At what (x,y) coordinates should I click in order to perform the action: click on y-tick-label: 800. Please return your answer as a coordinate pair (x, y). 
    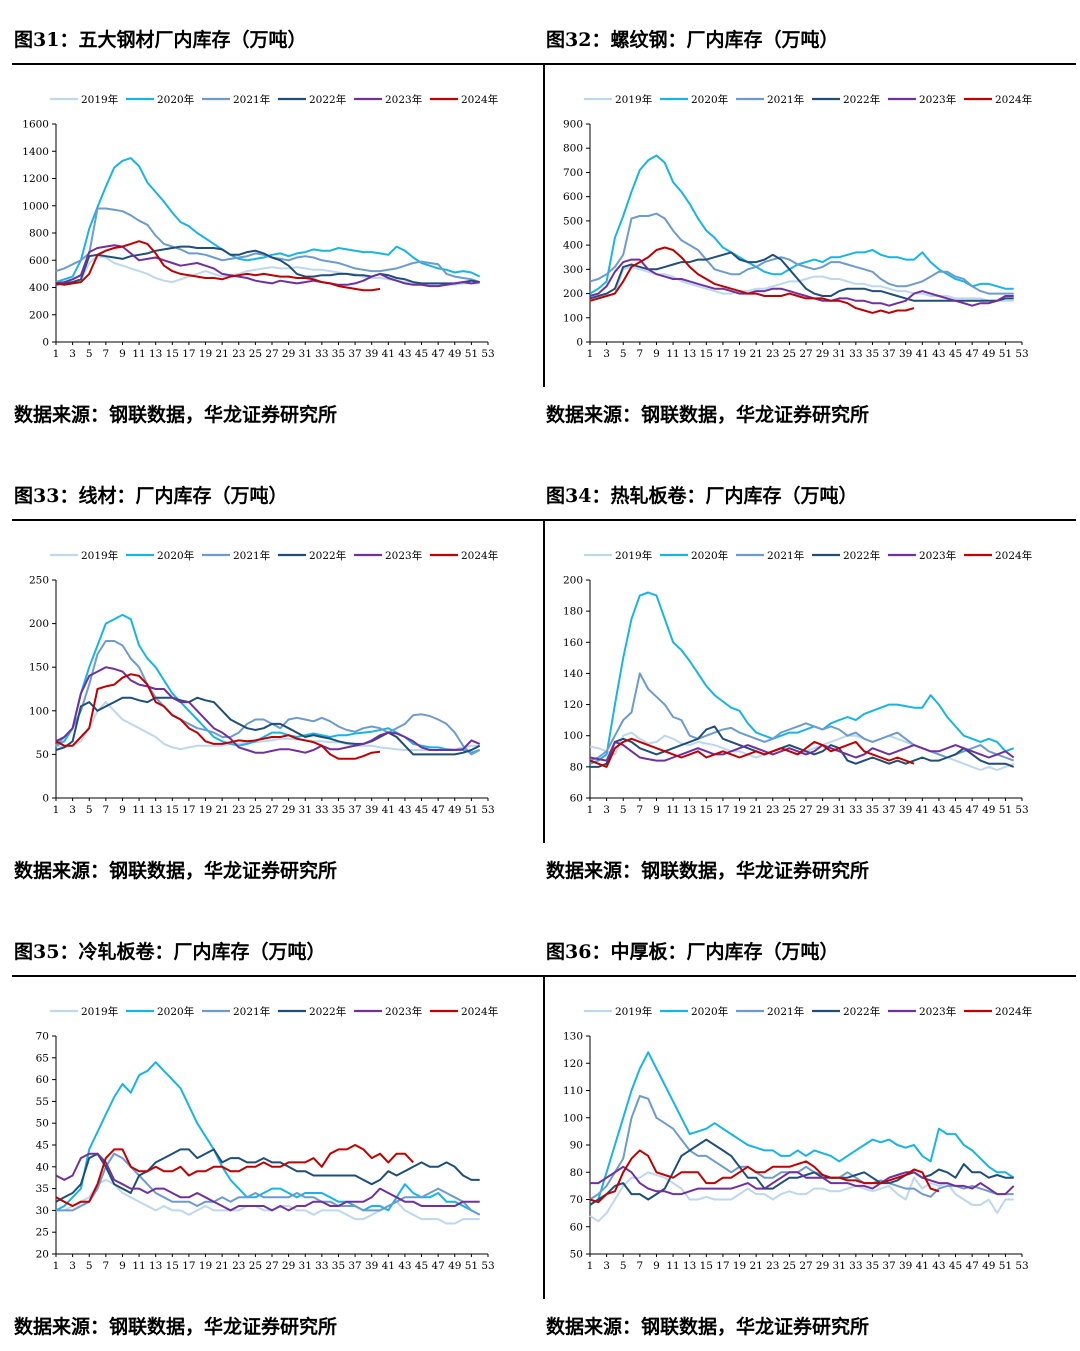
    Looking at the image, I should click on (573, 149).